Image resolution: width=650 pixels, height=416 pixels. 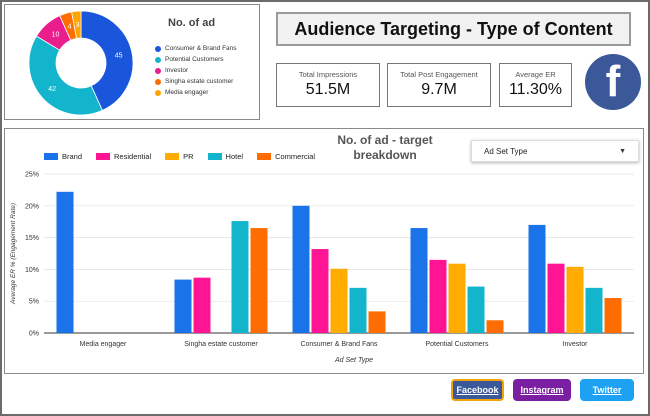 I want to click on kpi-total-impressions: Total Impressions 51.5M, so click(x=328, y=85).